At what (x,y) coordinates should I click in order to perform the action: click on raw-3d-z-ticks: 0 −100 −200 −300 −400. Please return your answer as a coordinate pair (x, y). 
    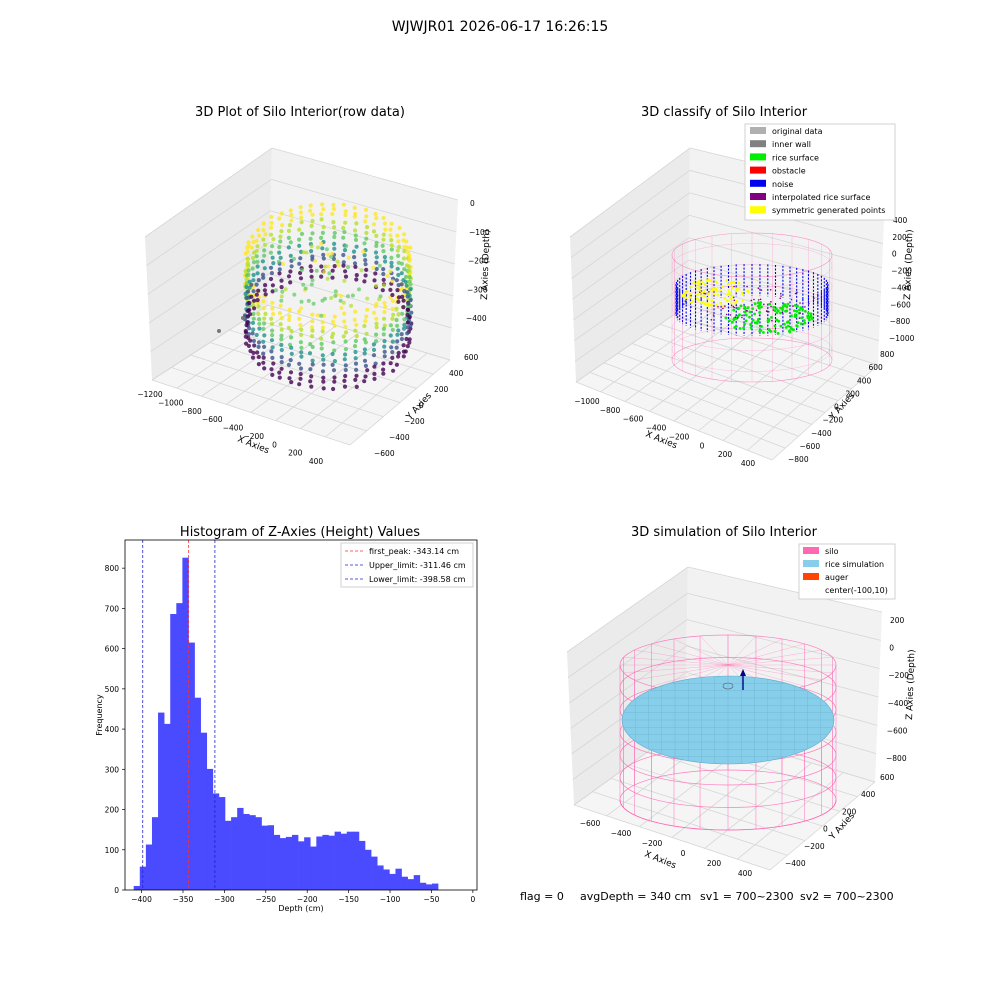
    Looking at the image, I should click on (478, 261).